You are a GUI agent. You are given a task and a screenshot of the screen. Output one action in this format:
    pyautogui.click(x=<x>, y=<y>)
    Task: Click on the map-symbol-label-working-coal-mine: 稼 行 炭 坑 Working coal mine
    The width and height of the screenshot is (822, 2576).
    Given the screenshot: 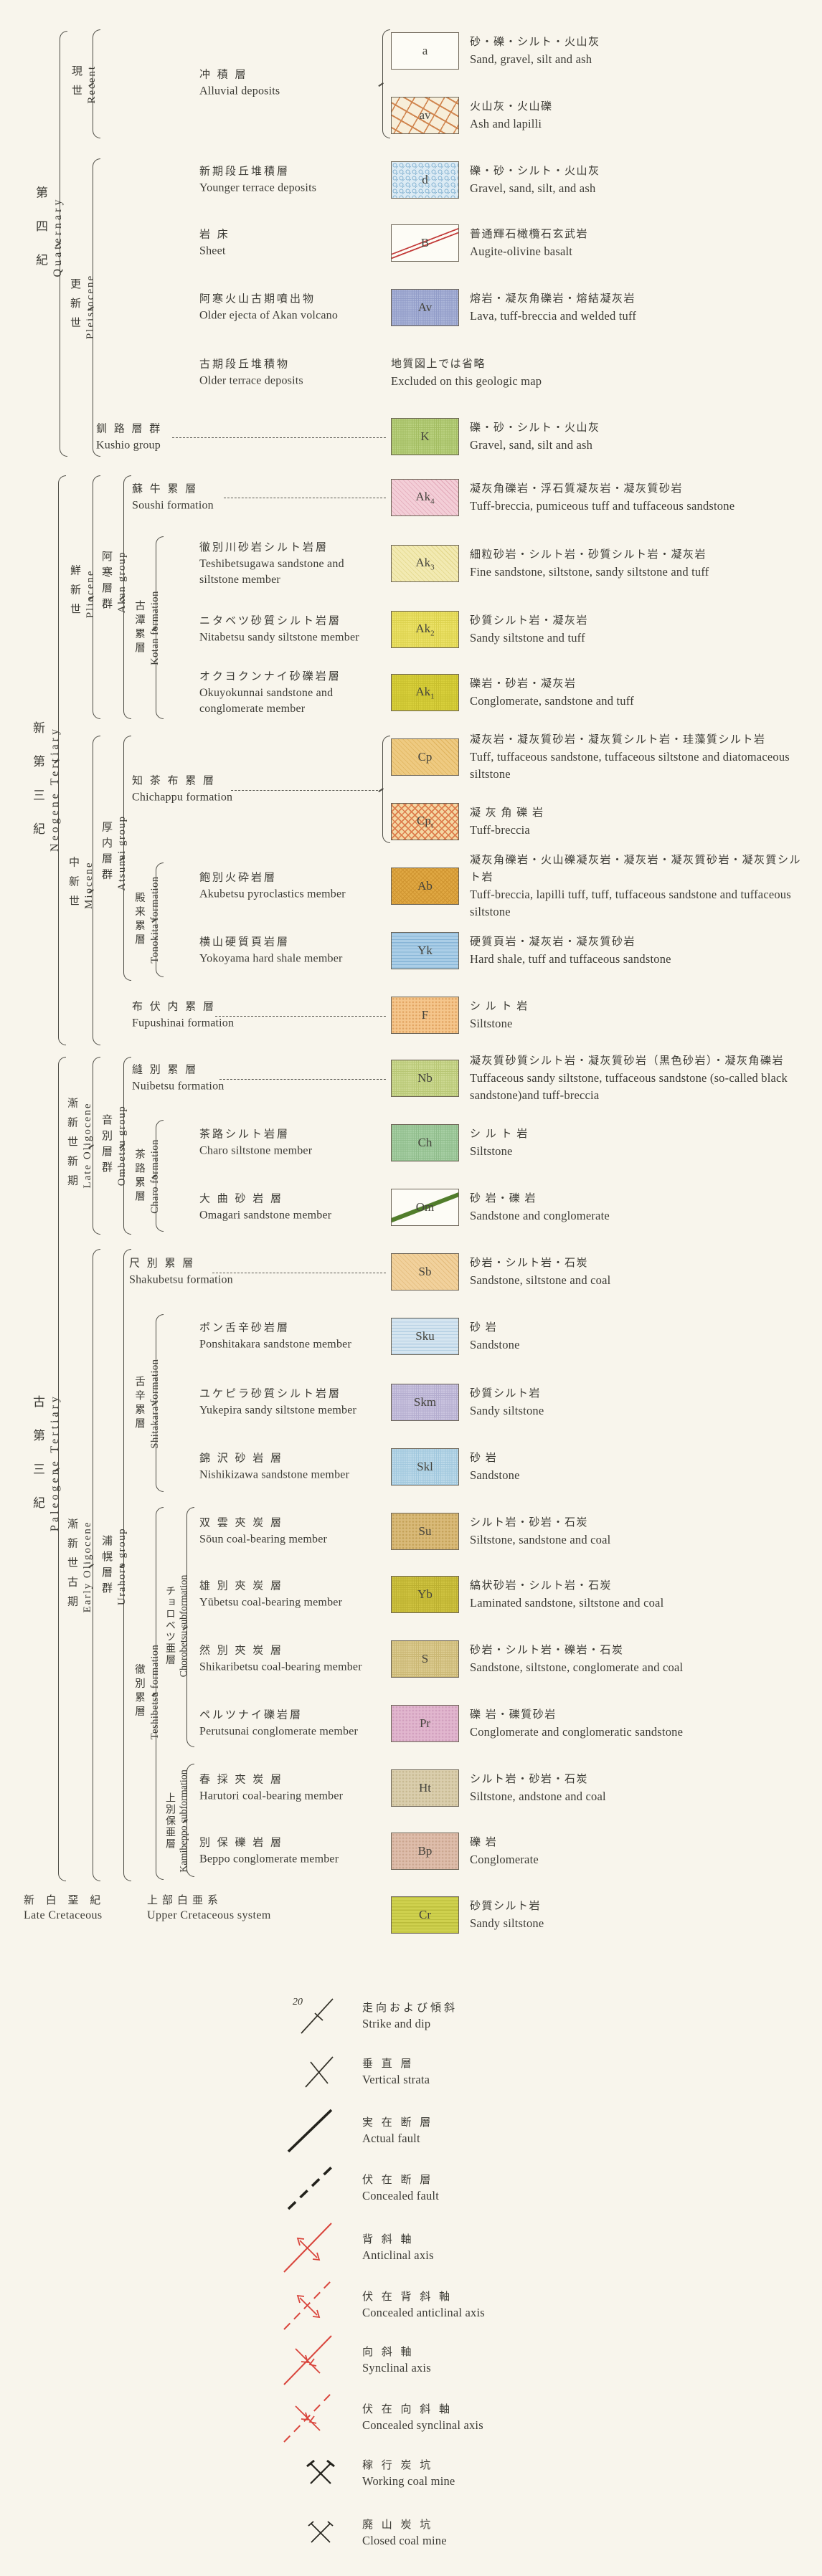 What is the action you would take?
    pyautogui.click(x=408, y=2474)
    